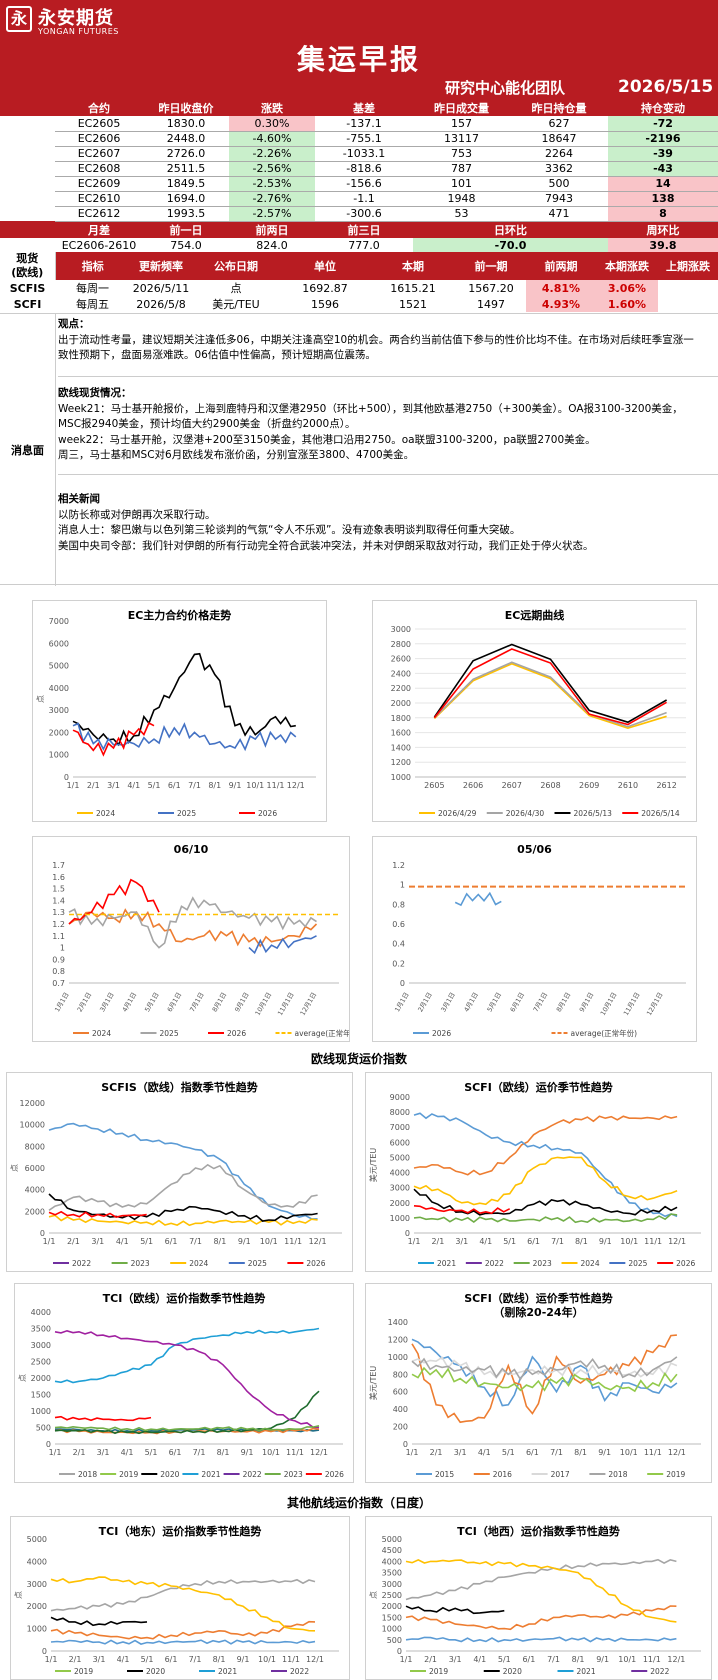 This screenshot has height=1680, width=718. What do you see at coordinates (151, 1452) in the screenshot?
I see `x-tick-label: 5/1` at bounding box center [151, 1452].